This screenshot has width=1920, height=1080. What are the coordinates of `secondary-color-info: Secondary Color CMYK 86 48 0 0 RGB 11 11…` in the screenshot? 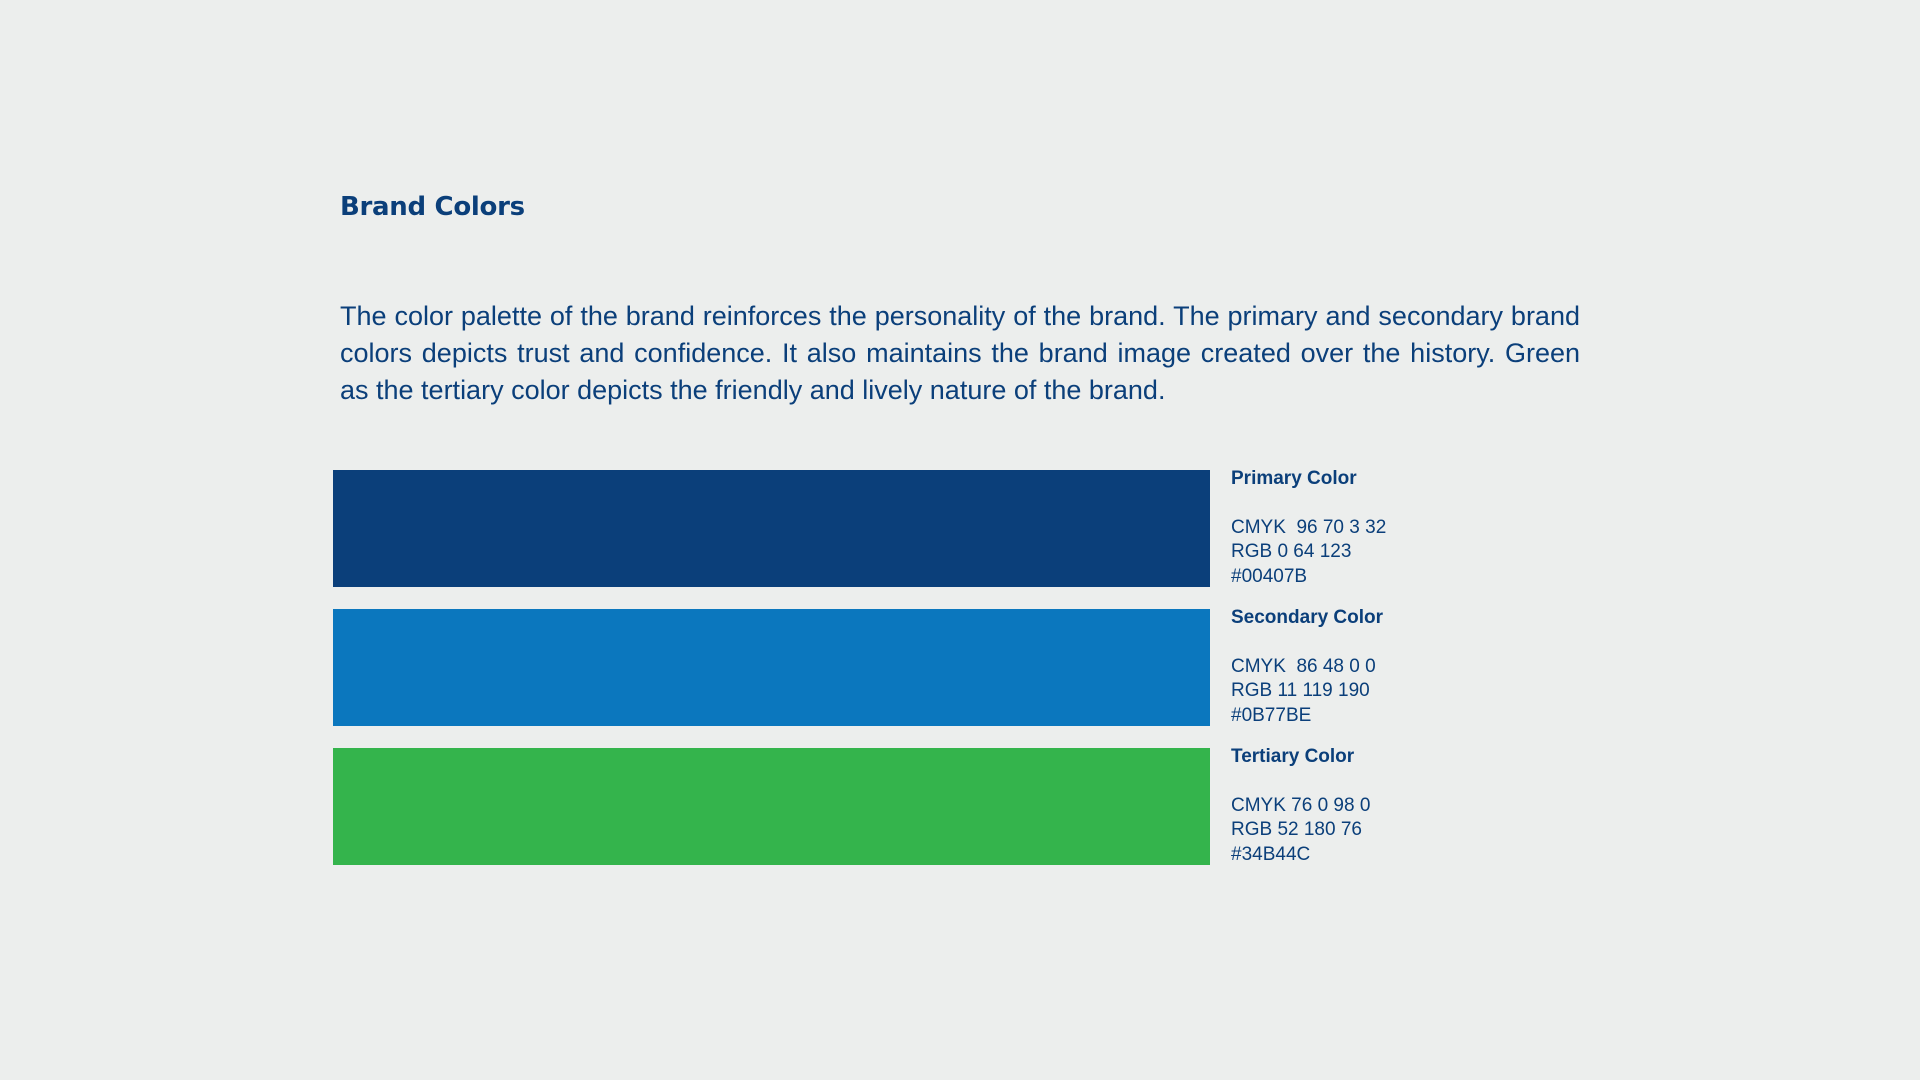 It's located at (1361, 667).